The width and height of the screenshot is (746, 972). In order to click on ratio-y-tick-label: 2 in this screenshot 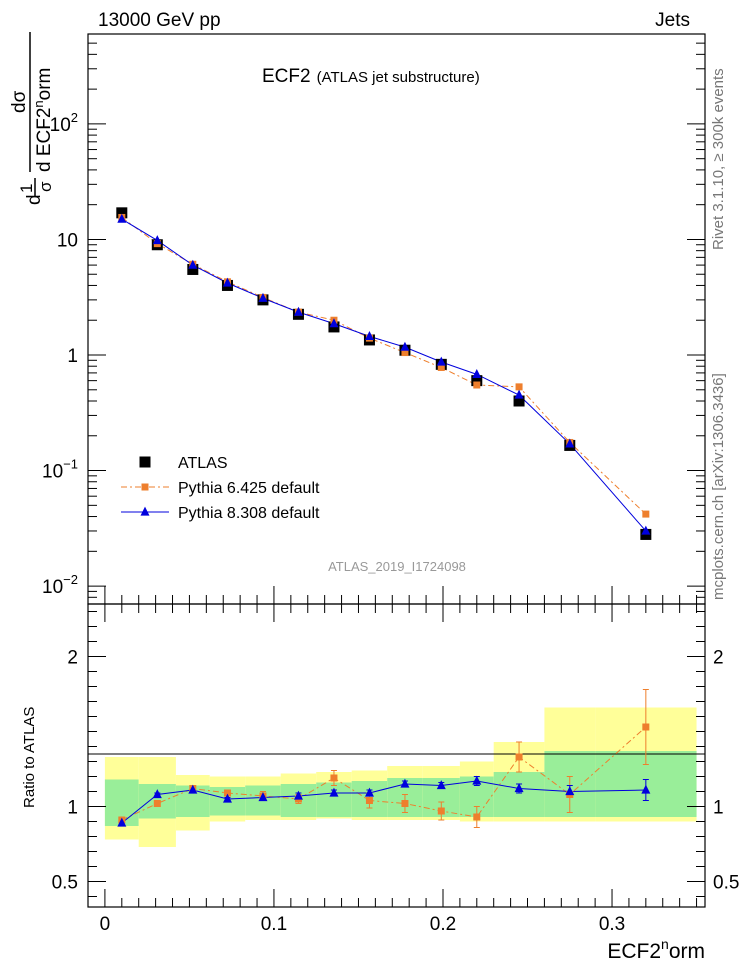, I will do `click(72, 658)`.